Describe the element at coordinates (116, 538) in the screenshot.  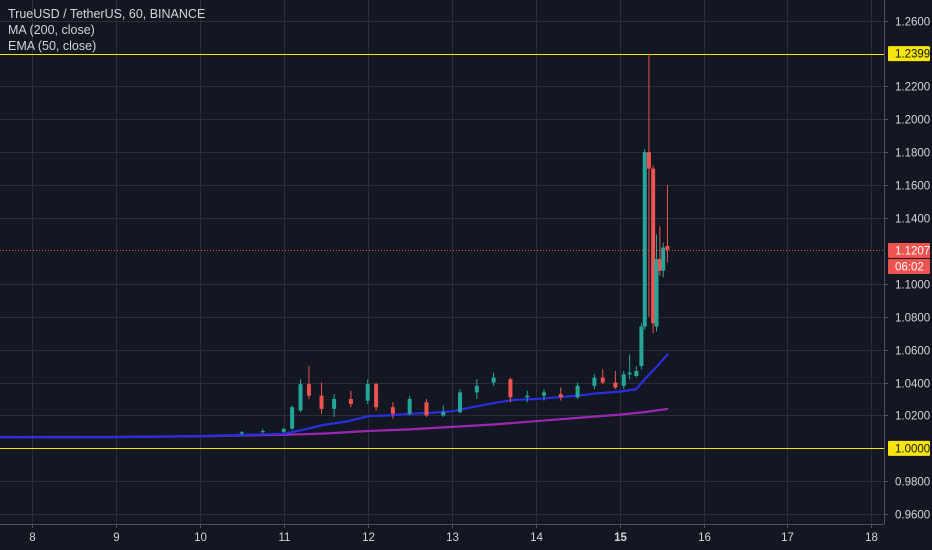
I see `time-tick-label: 9` at that location.